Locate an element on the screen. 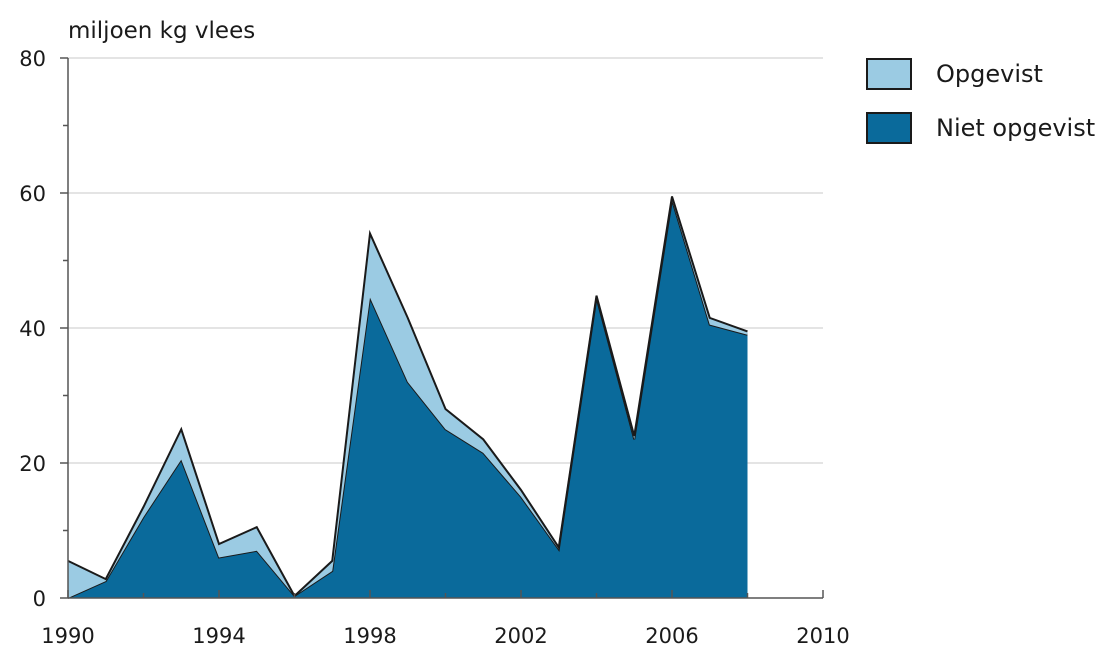  y-tick-label-0: 0 is located at coordinates (39, 599).